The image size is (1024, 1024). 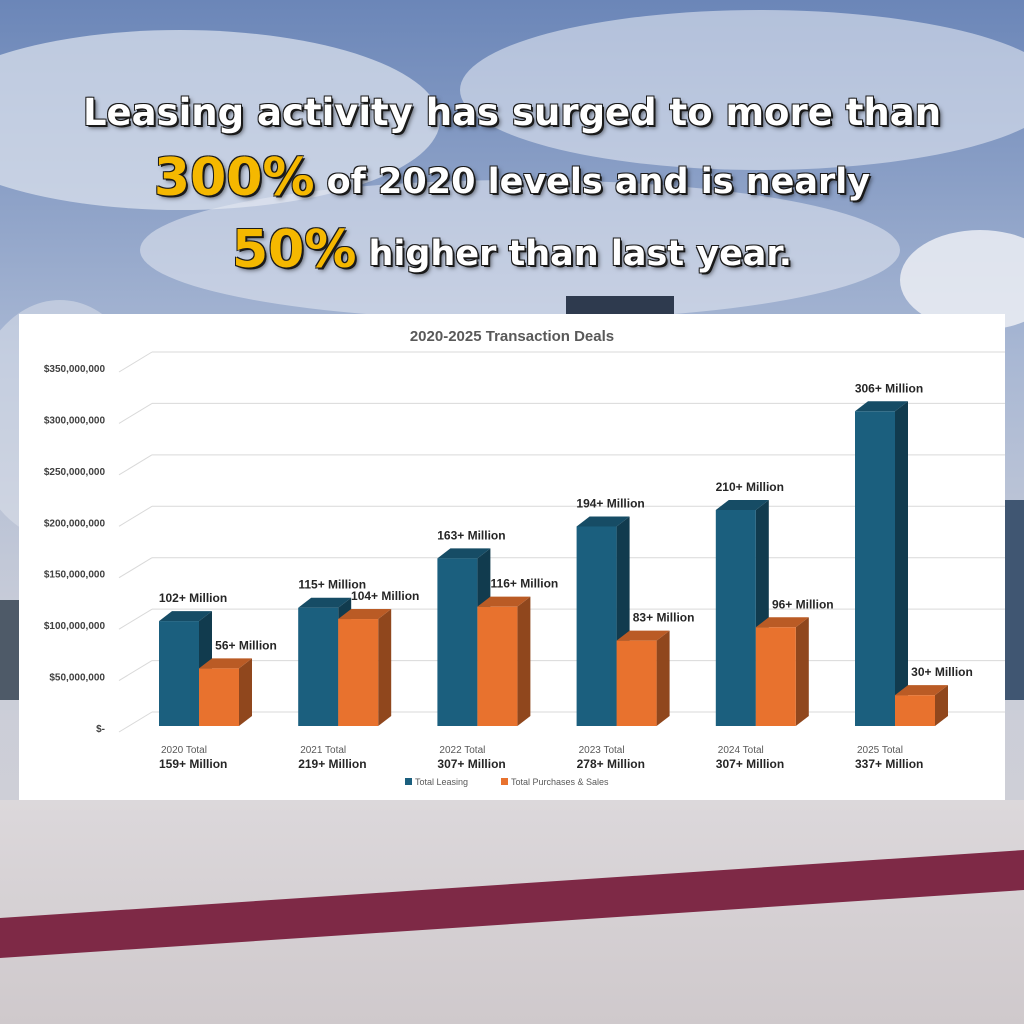 What do you see at coordinates (193, 764) in the screenshot?
I see `x-category-total: 159+ Million` at bounding box center [193, 764].